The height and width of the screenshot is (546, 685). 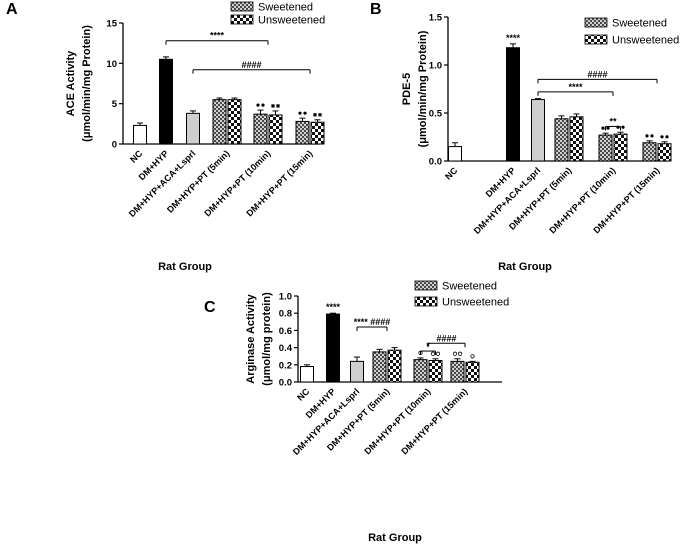 What do you see at coordinates (71, 83) in the screenshot?
I see `y-axis-title: ACE Activity` at bounding box center [71, 83].